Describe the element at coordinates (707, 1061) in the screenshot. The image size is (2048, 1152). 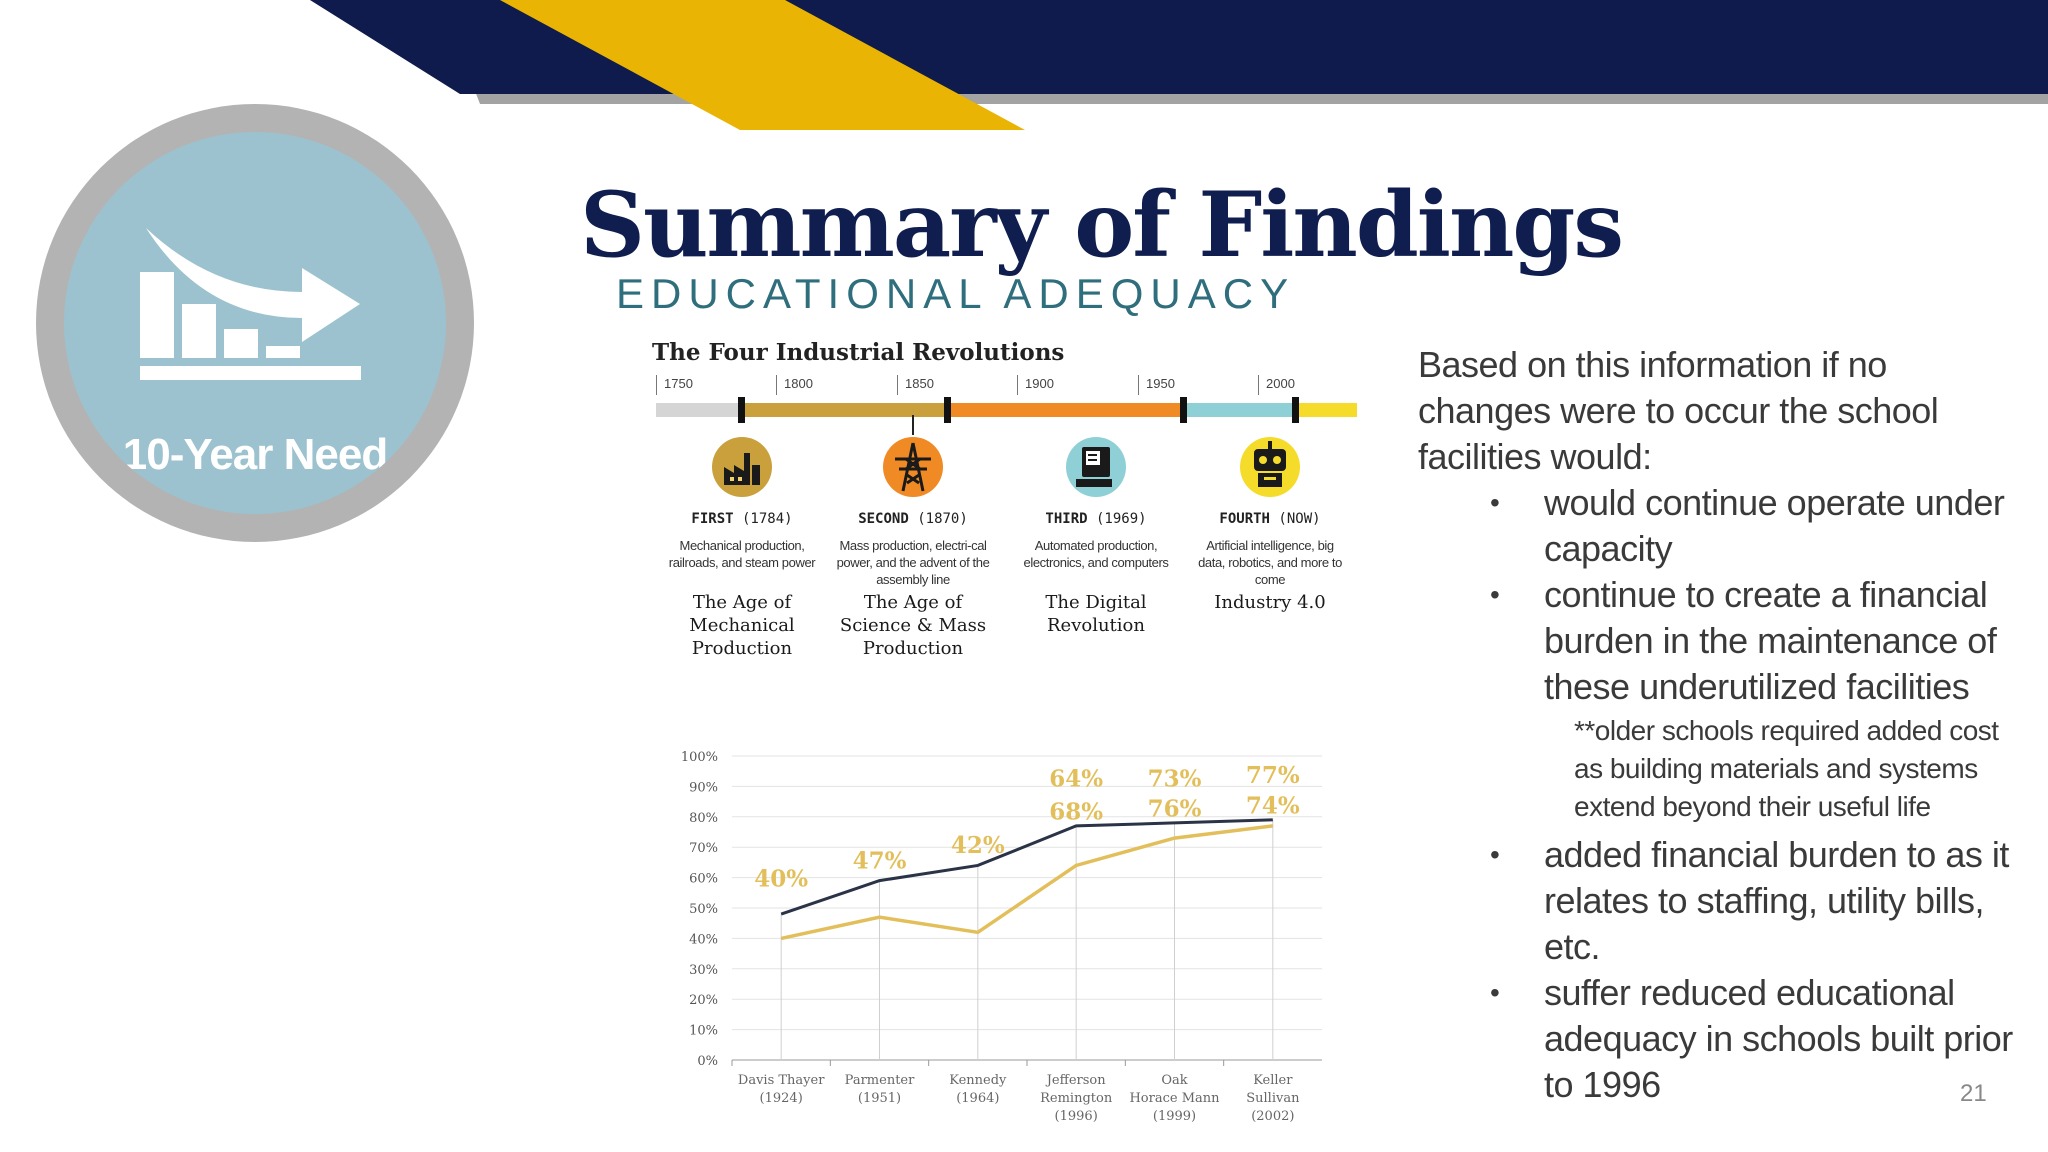
I see `y-tick-label: 0%` at that location.